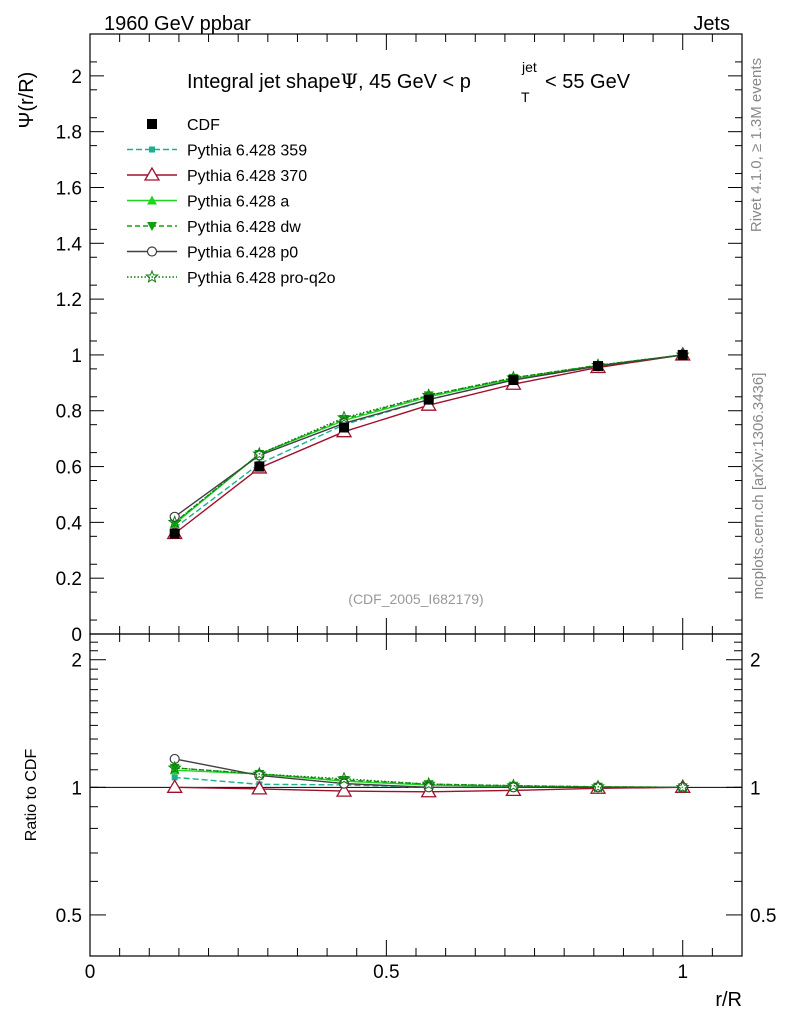 This screenshot has height=1024, width=786. Describe the element at coordinates (386, 972) in the screenshot. I see `ratio-xtick-label: 0.5` at that location.